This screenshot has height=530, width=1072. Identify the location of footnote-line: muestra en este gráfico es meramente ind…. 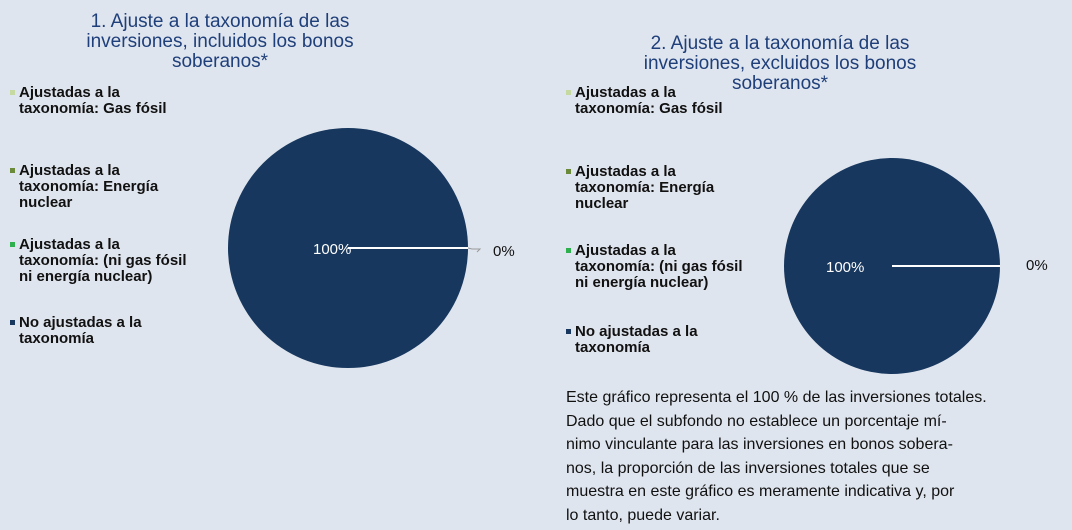
(760, 491).